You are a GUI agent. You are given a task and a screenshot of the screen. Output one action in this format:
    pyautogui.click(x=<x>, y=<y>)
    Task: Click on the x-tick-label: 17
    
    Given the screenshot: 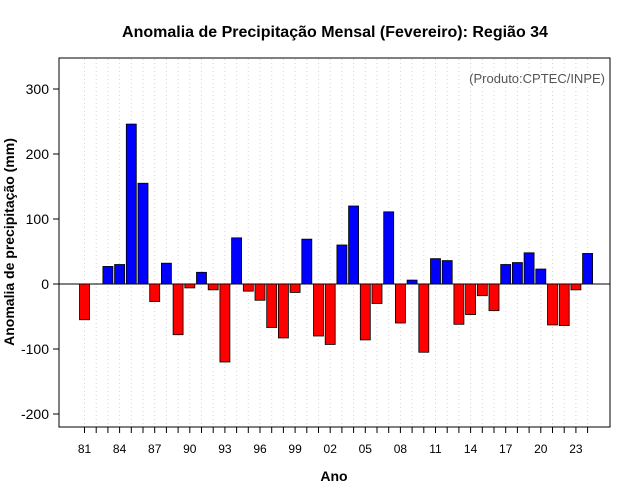 What is the action you would take?
    pyautogui.click(x=506, y=449)
    